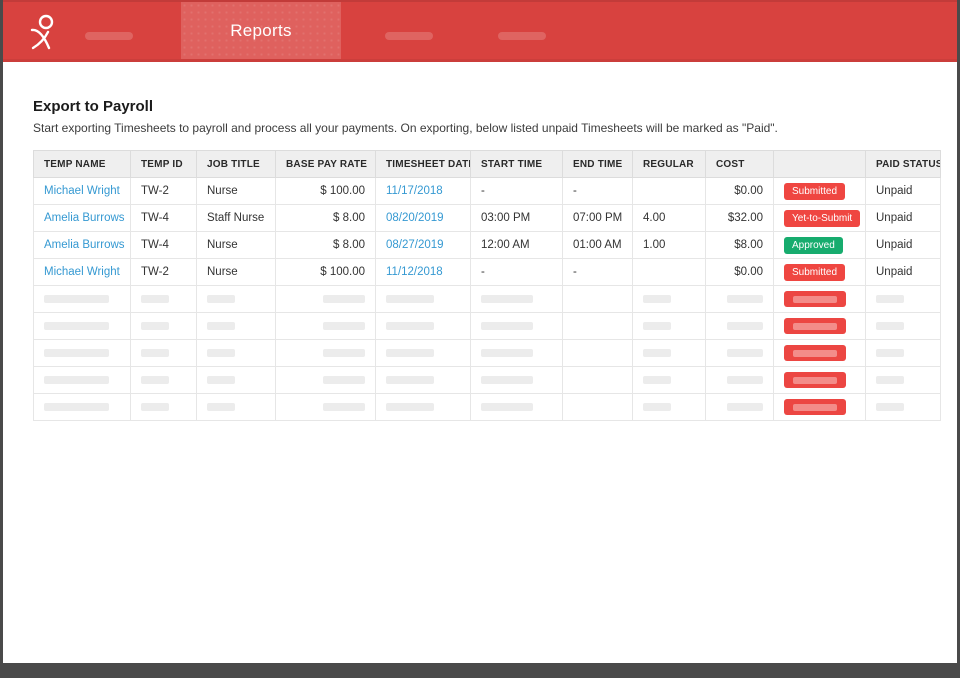  What do you see at coordinates (163, 164) in the screenshot?
I see `column-header-temp-id: TEMP ID` at bounding box center [163, 164].